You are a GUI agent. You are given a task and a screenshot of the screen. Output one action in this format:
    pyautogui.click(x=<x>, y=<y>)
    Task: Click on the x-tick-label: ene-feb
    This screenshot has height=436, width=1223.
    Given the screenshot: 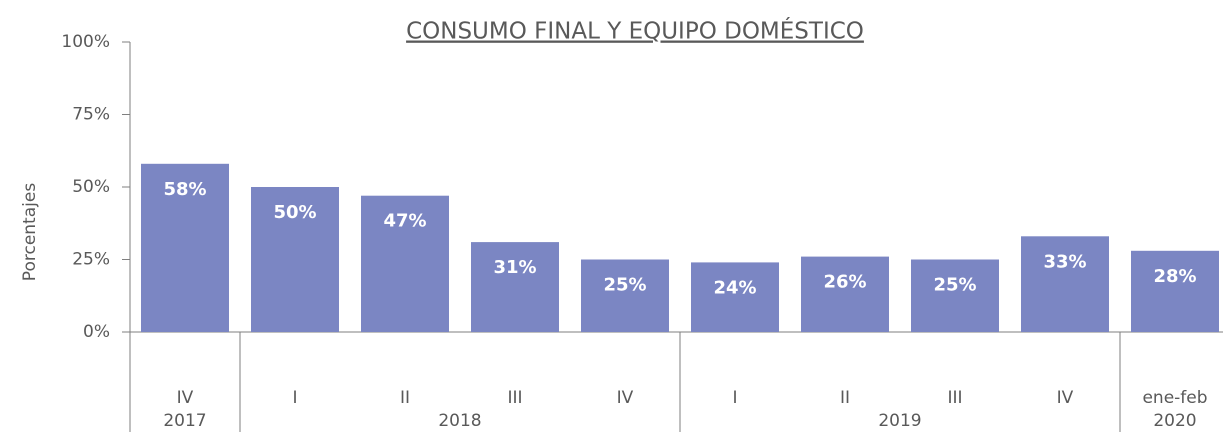 What is the action you would take?
    pyautogui.click(x=1174, y=398)
    